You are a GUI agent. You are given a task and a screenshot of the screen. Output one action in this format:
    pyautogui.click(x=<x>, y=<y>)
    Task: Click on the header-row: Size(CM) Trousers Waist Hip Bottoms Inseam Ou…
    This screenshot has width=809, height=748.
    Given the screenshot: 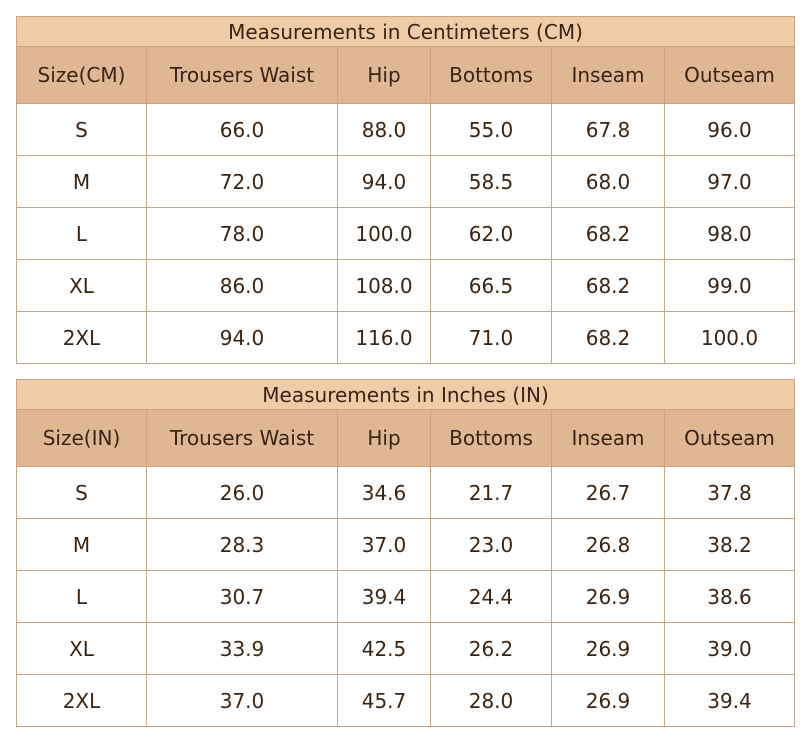 What is the action you would take?
    pyautogui.click(x=405, y=75)
    